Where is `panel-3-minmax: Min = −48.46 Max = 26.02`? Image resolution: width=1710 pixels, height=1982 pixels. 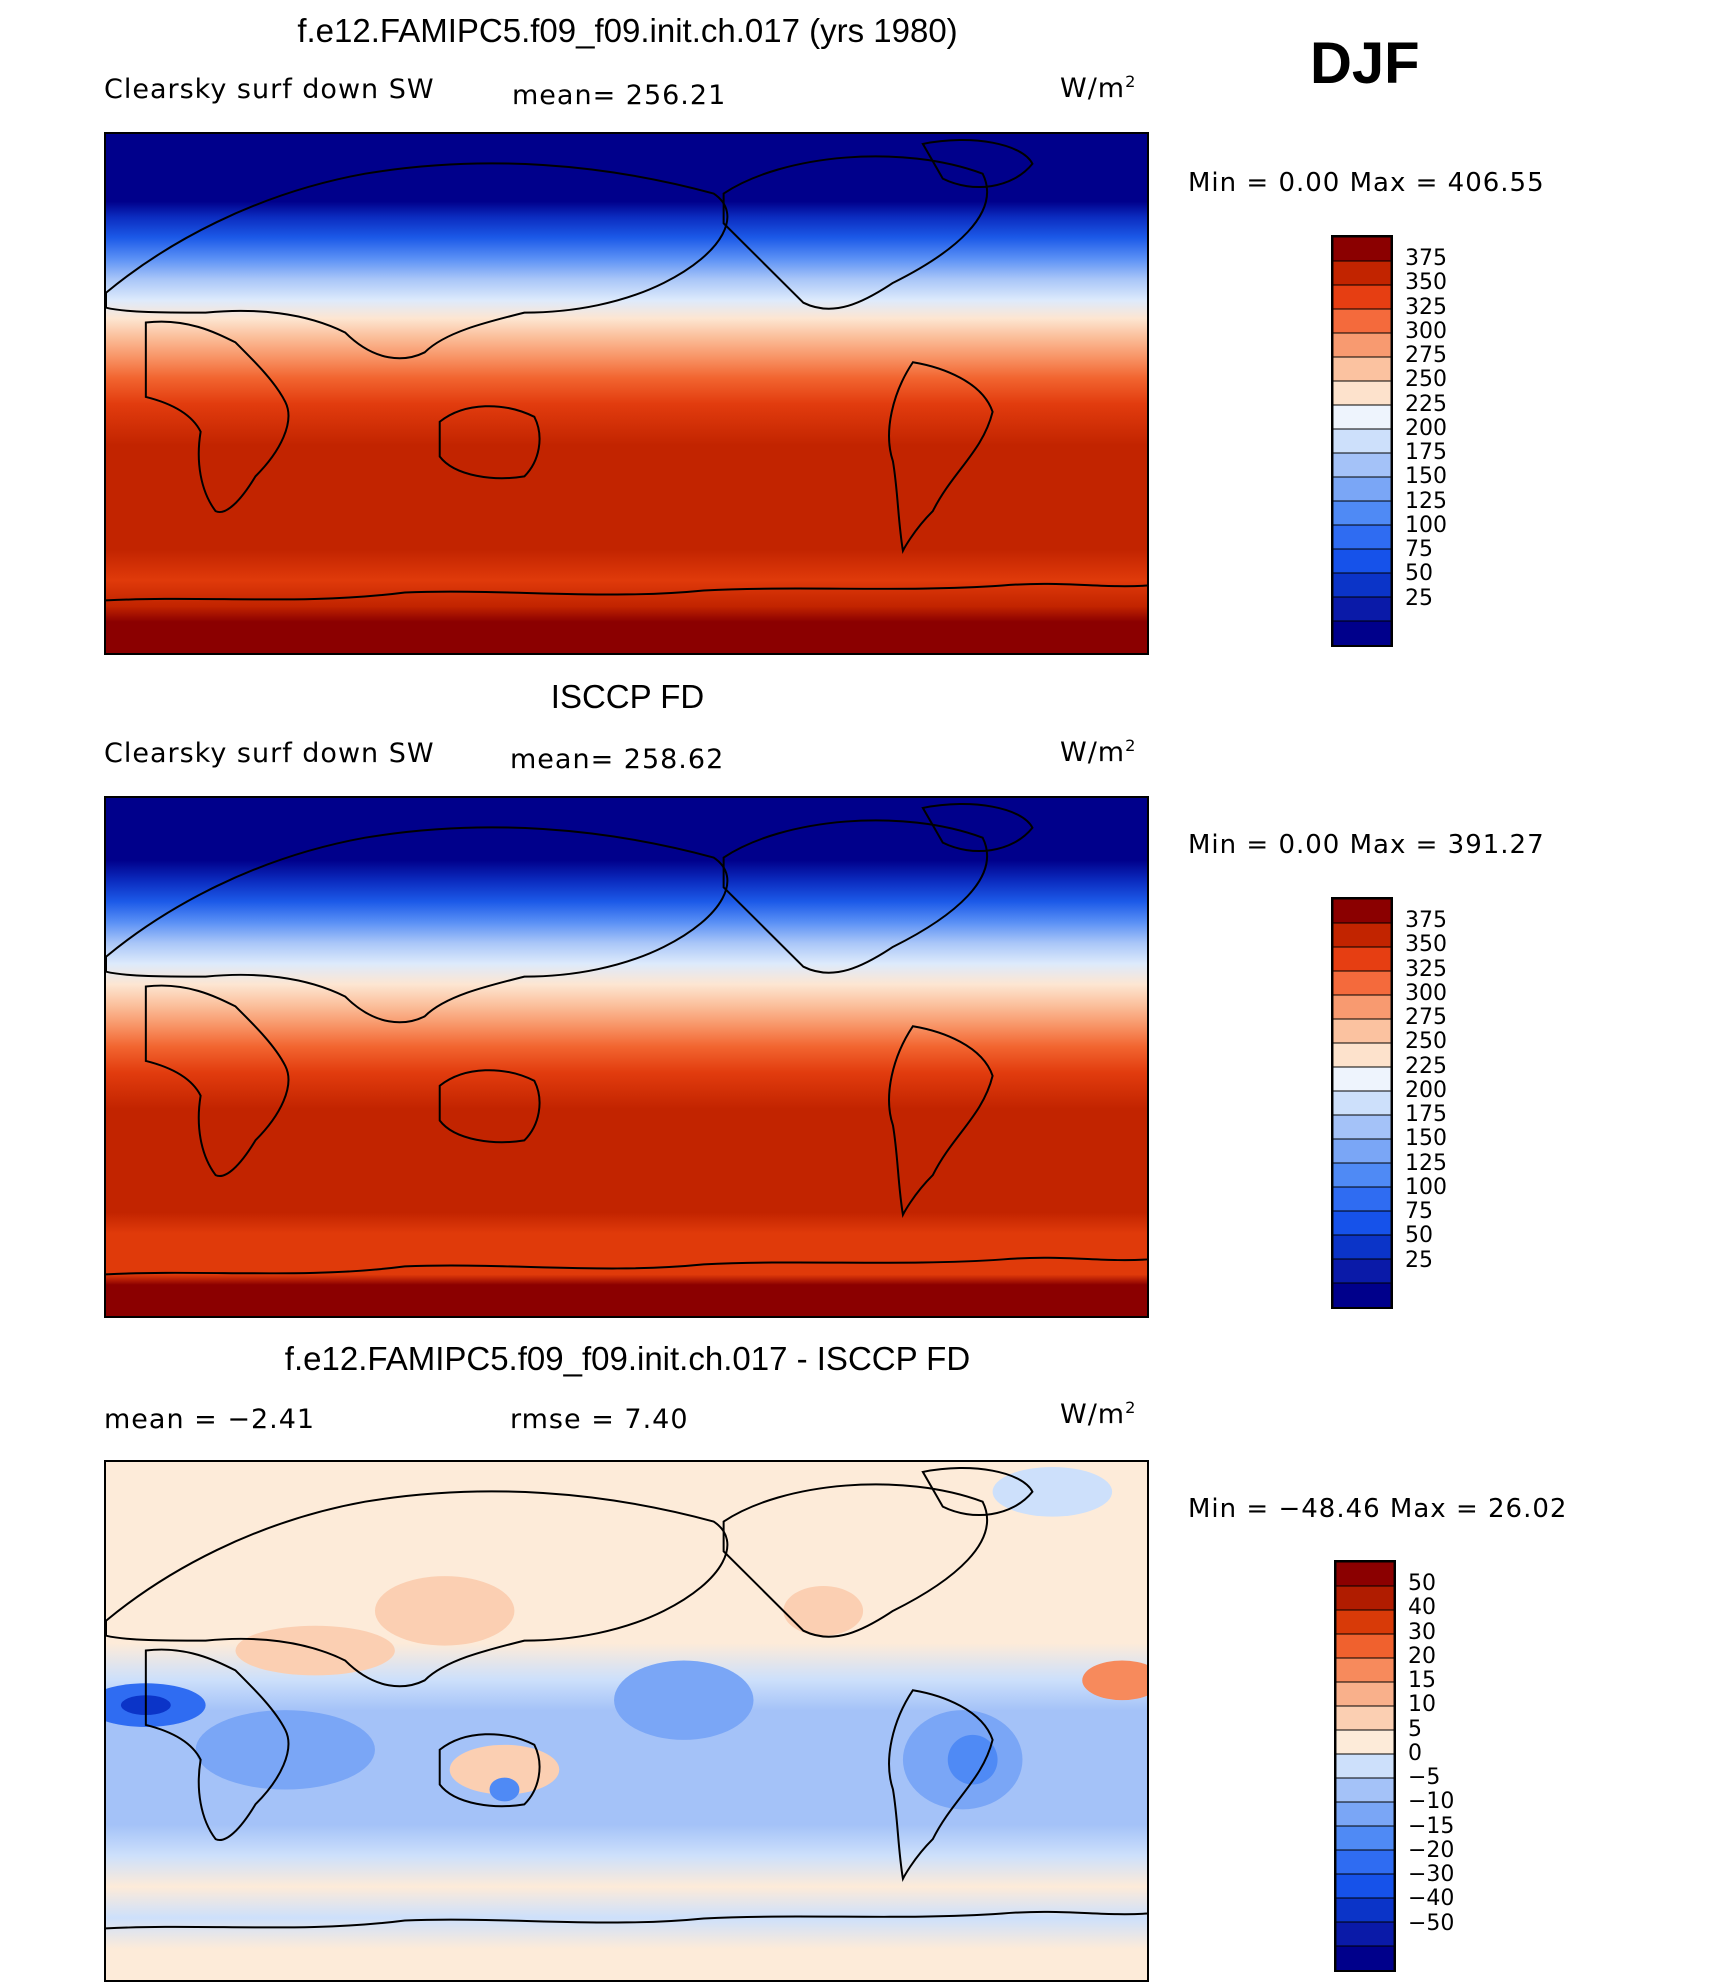
panel-3-minmax: Min = −48.46 Max = 26.02 is located at coordinates (1378, 1509).